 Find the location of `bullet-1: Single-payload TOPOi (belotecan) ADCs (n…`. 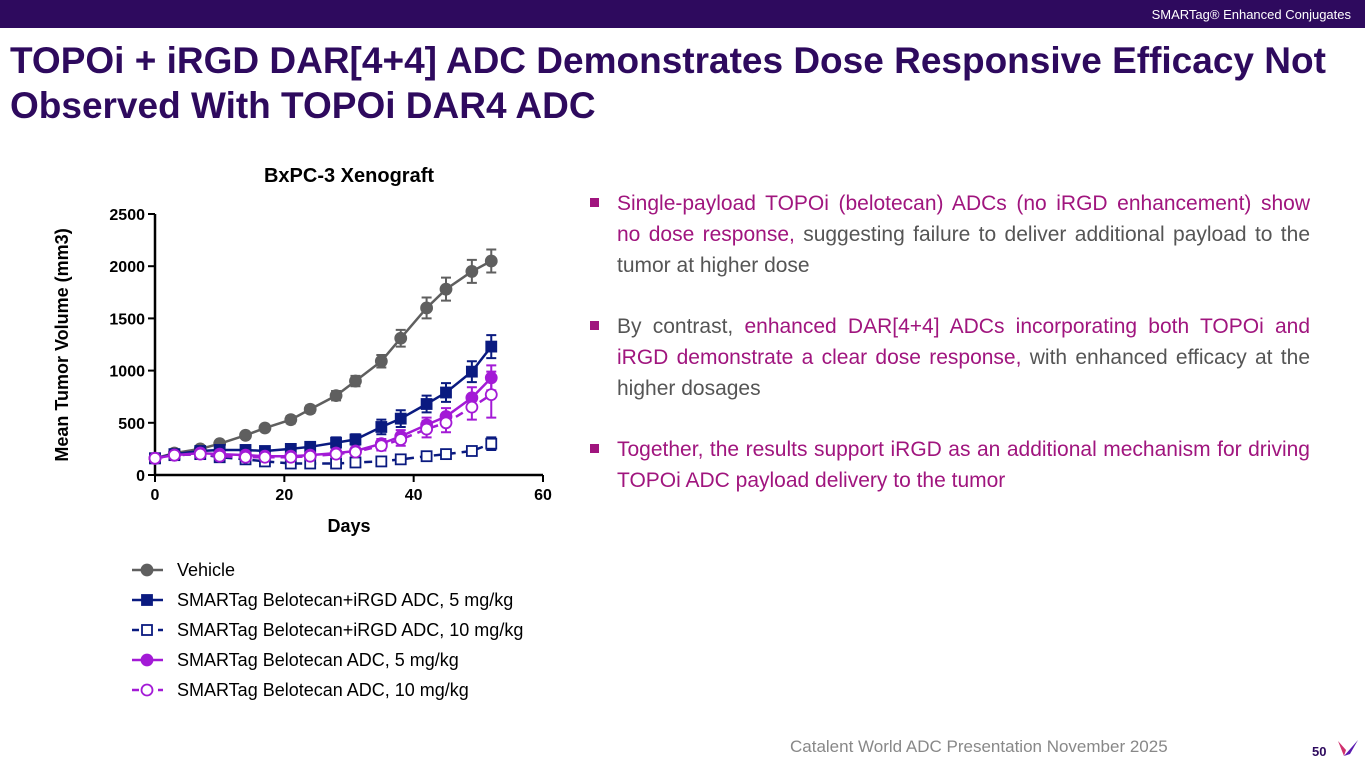

bullet-1: Single-payload TOPOi (belotecan) ADCs (n… is located at coordinates (950, 234).